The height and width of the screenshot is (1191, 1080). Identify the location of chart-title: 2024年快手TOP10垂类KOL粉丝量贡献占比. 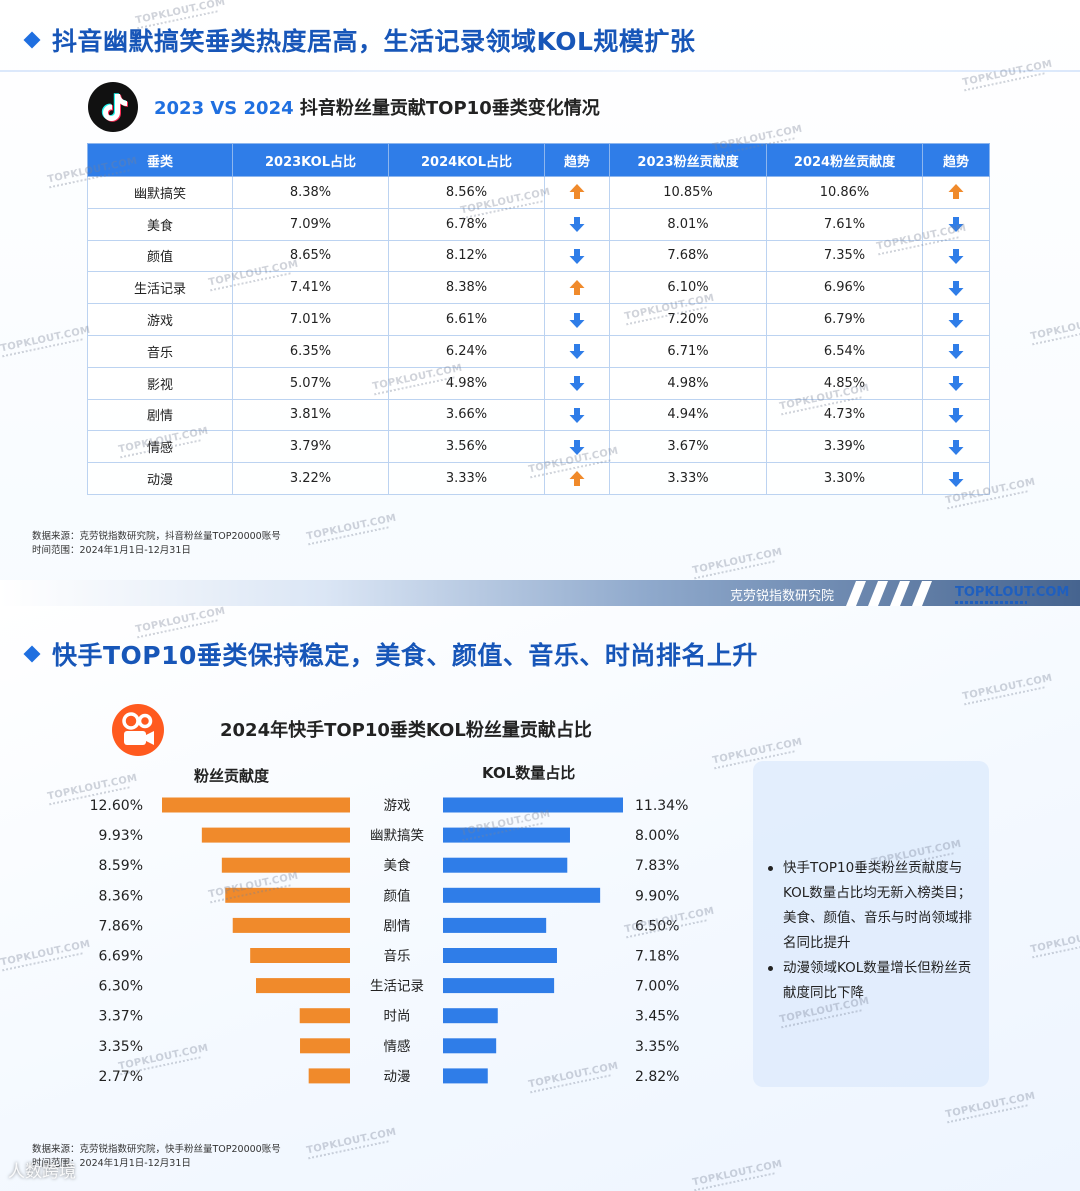
(406, 730).